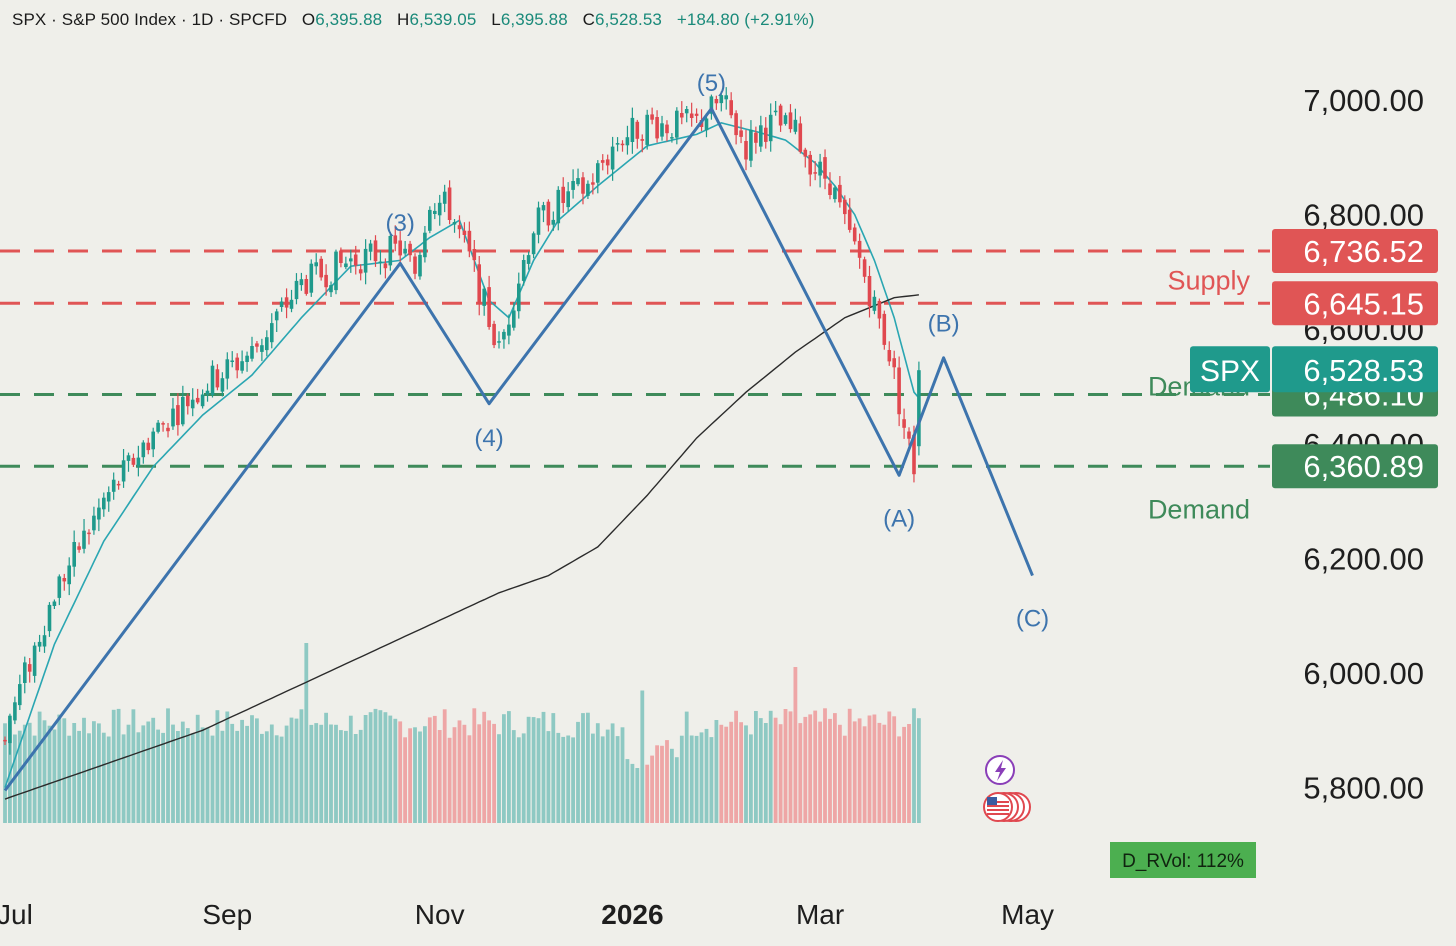 Image resolution: width=1456 pixels, height=946 pixels. Describe the element at coordinates (1363, 370) in the screenshot. I see `price-tag-label: 6,528.53` at that location.